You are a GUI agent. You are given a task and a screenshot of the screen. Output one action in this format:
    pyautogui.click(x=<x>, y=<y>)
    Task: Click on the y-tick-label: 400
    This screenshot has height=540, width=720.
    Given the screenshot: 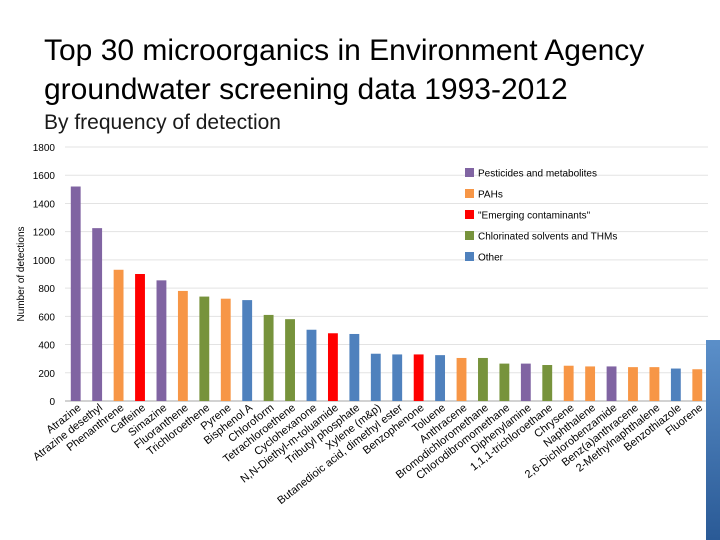 What is the action you would take?
    pyautogui.click(x=46, y=346)
    